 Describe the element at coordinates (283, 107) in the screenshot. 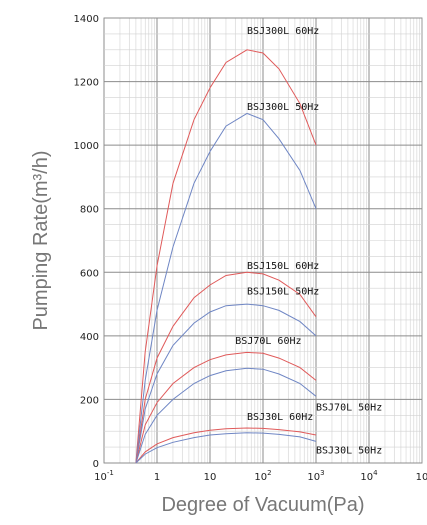

I see `series-label: BSJ300L 50Hz` at that location.